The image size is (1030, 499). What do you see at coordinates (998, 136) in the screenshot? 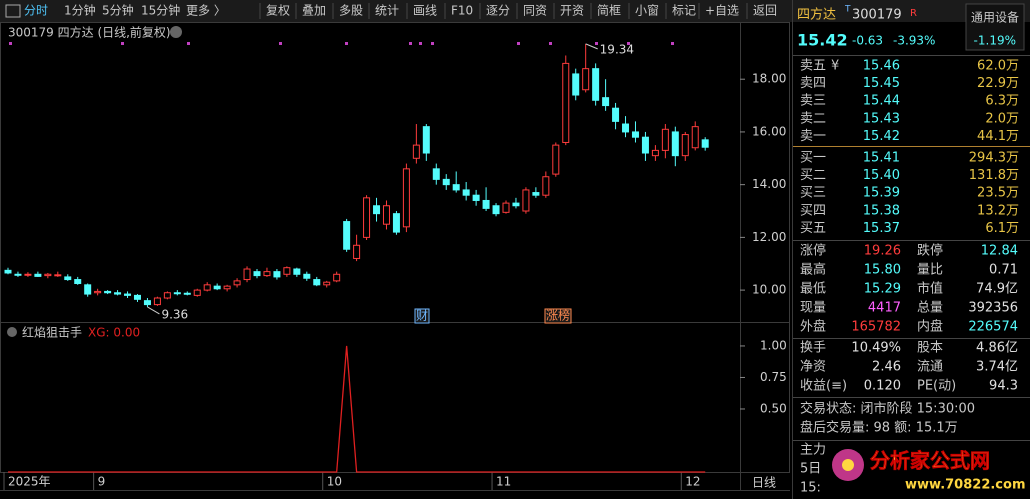
I see `book-volume: 44.1万` at bounding box center [998, 136].